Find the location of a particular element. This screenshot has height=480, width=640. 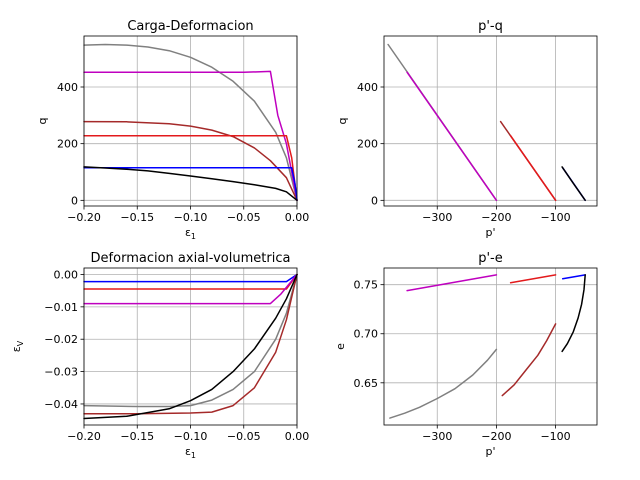

y-tick-label: −0.03 is located at coordinates (61, 372).